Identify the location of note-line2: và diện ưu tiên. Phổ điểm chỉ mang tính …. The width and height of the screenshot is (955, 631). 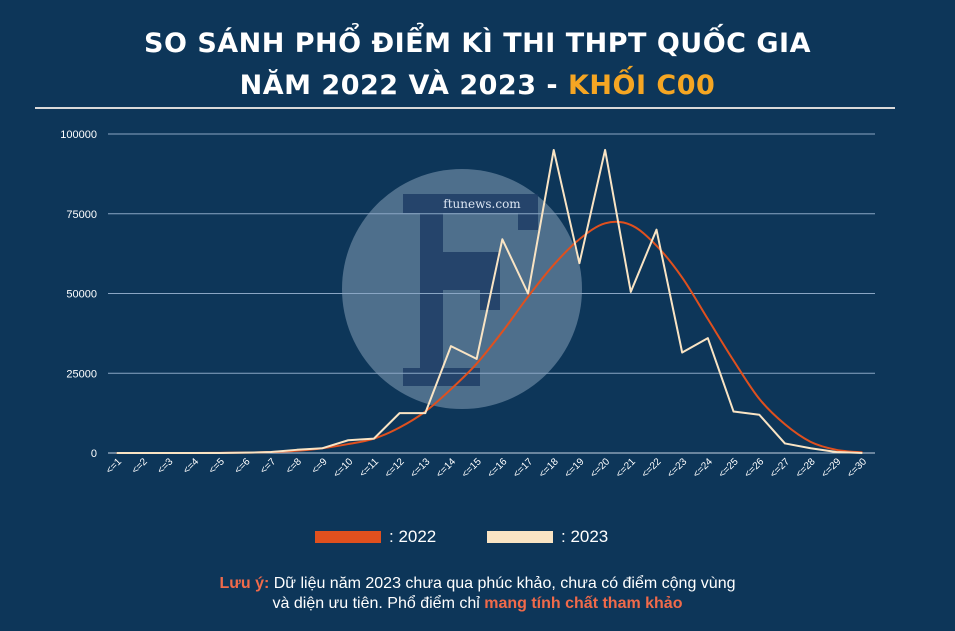
(477, 603).